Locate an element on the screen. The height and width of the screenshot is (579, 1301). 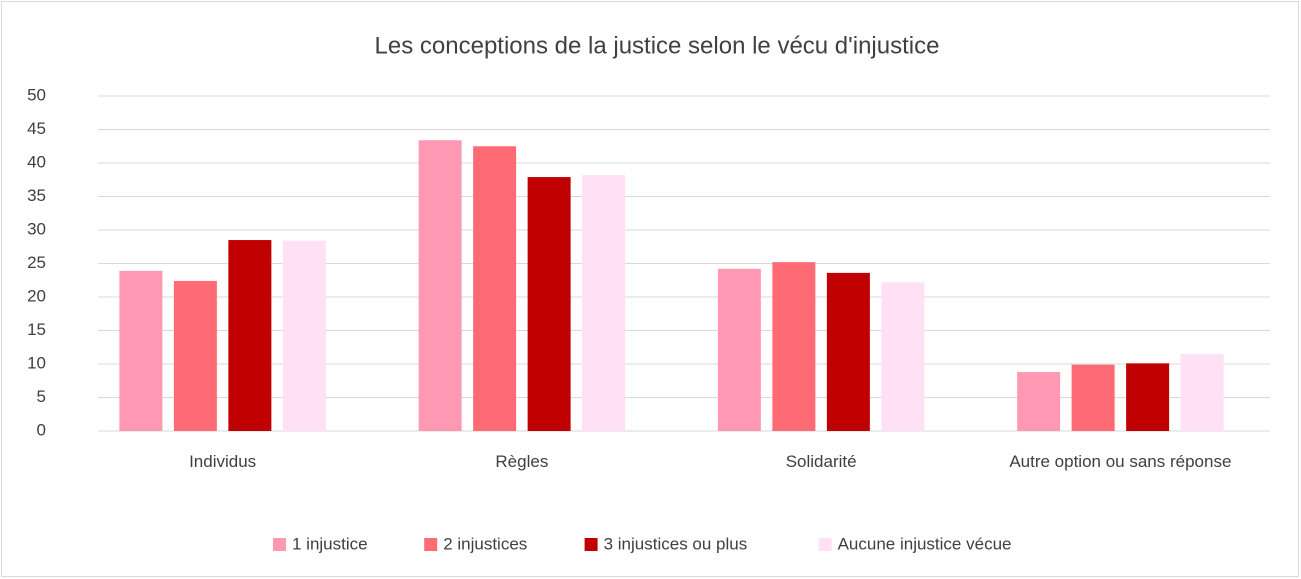
y-tick-label: 40 is located at coordinates (36, 161).